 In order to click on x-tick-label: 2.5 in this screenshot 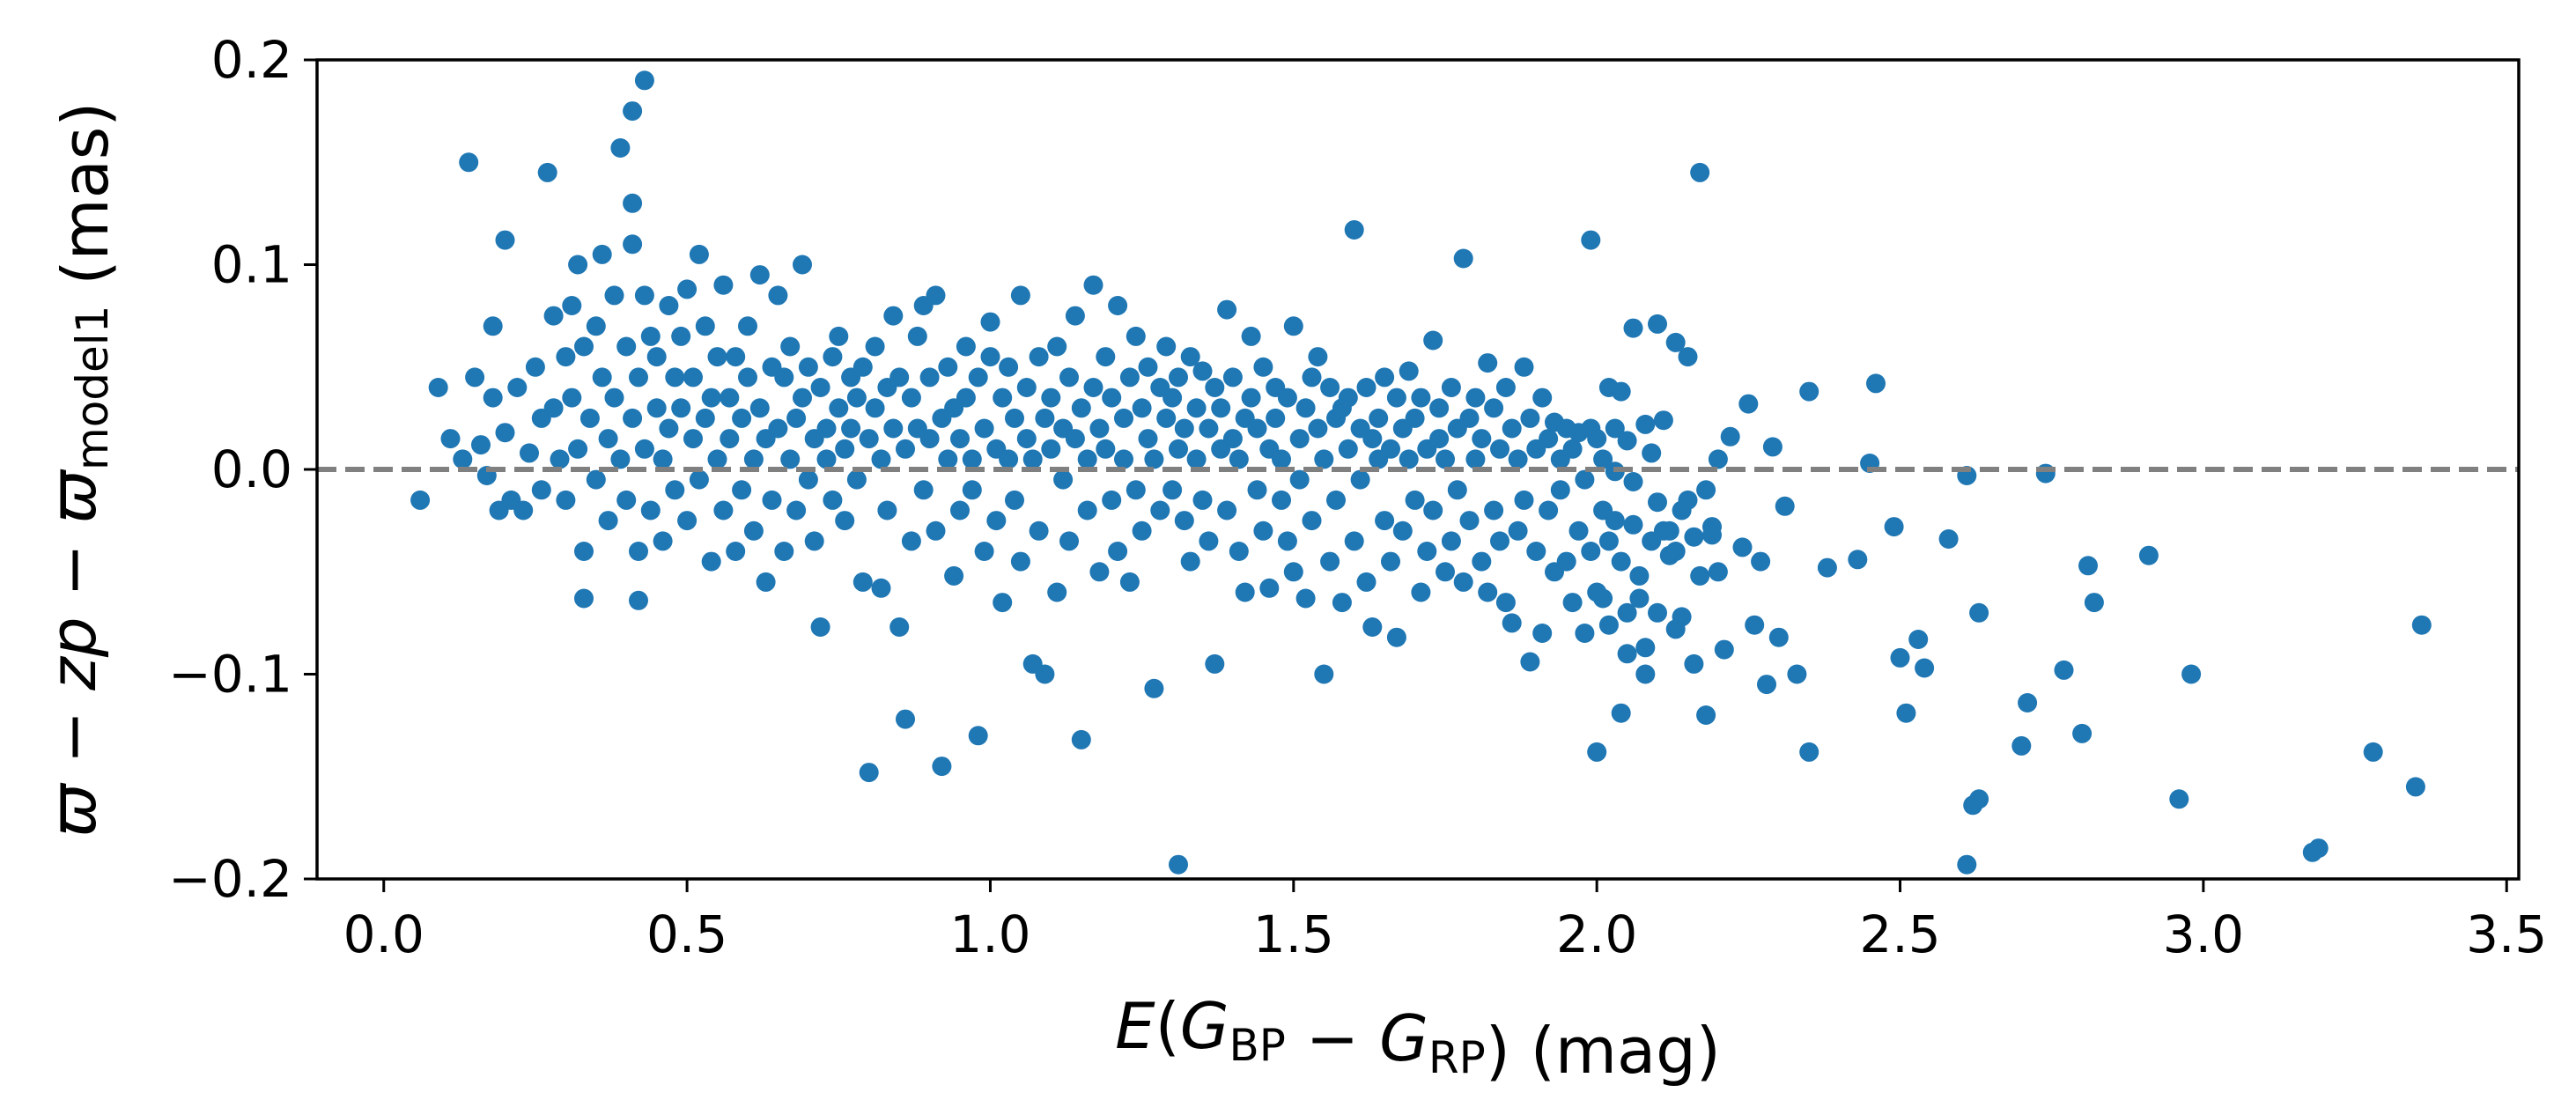, I will do `click(1899, 934)`.